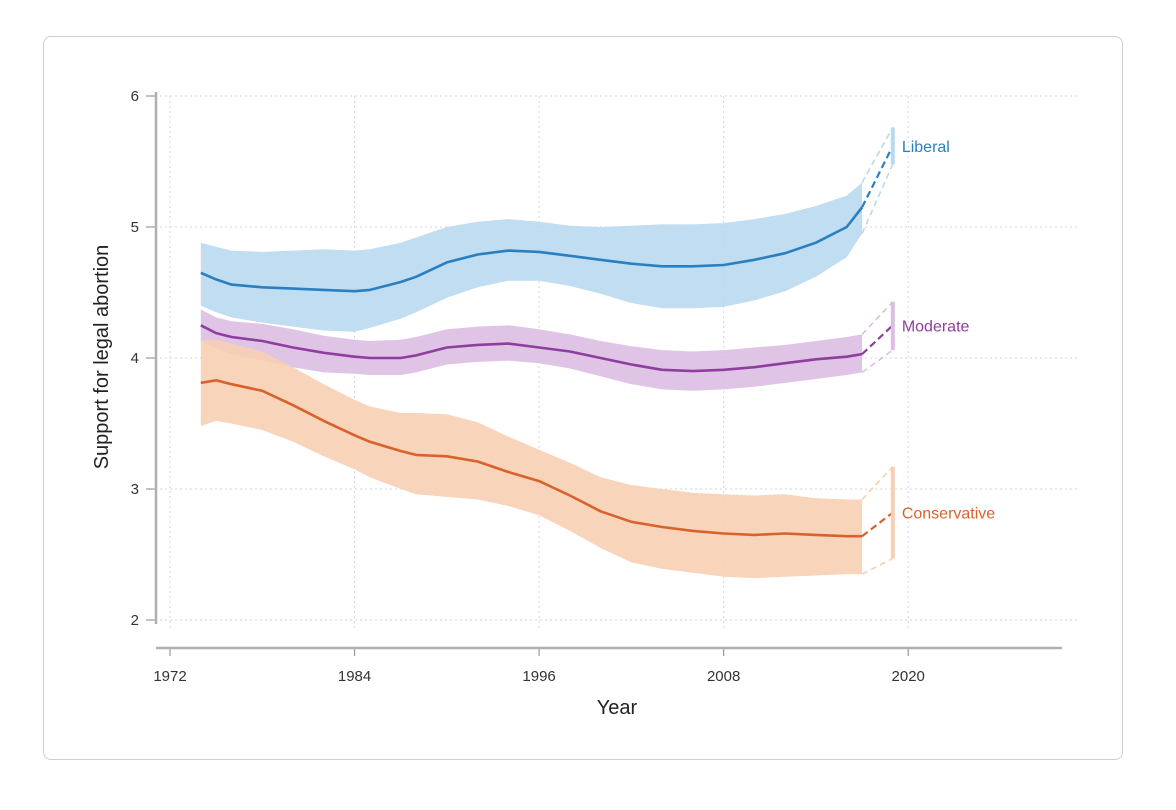 This screenshot has width=1176, height=810. I want to click on projection-line-liberal, so click(877, 176).